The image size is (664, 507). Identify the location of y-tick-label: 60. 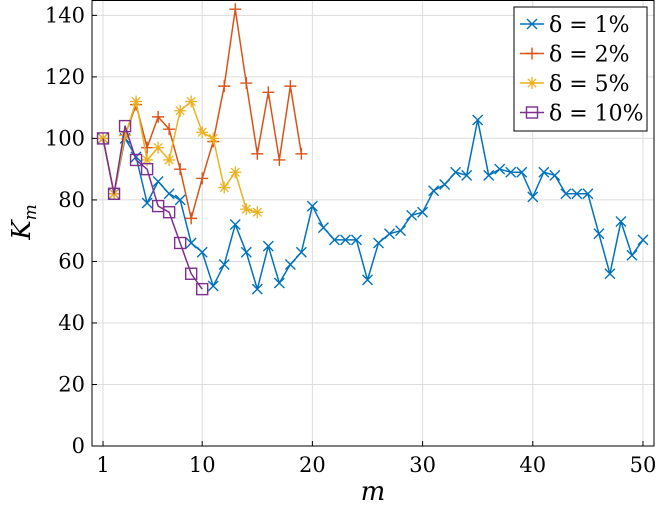
(71, 261).